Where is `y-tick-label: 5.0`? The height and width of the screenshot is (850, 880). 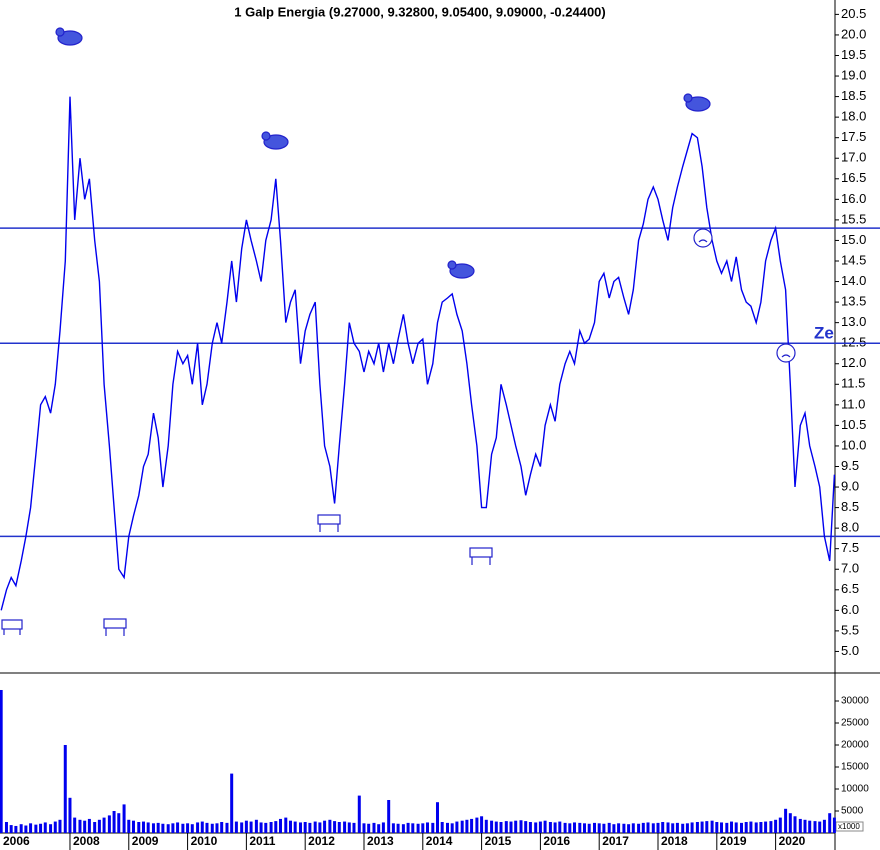
y-tick-label: 5.0 is located at coordinates (850, 650).